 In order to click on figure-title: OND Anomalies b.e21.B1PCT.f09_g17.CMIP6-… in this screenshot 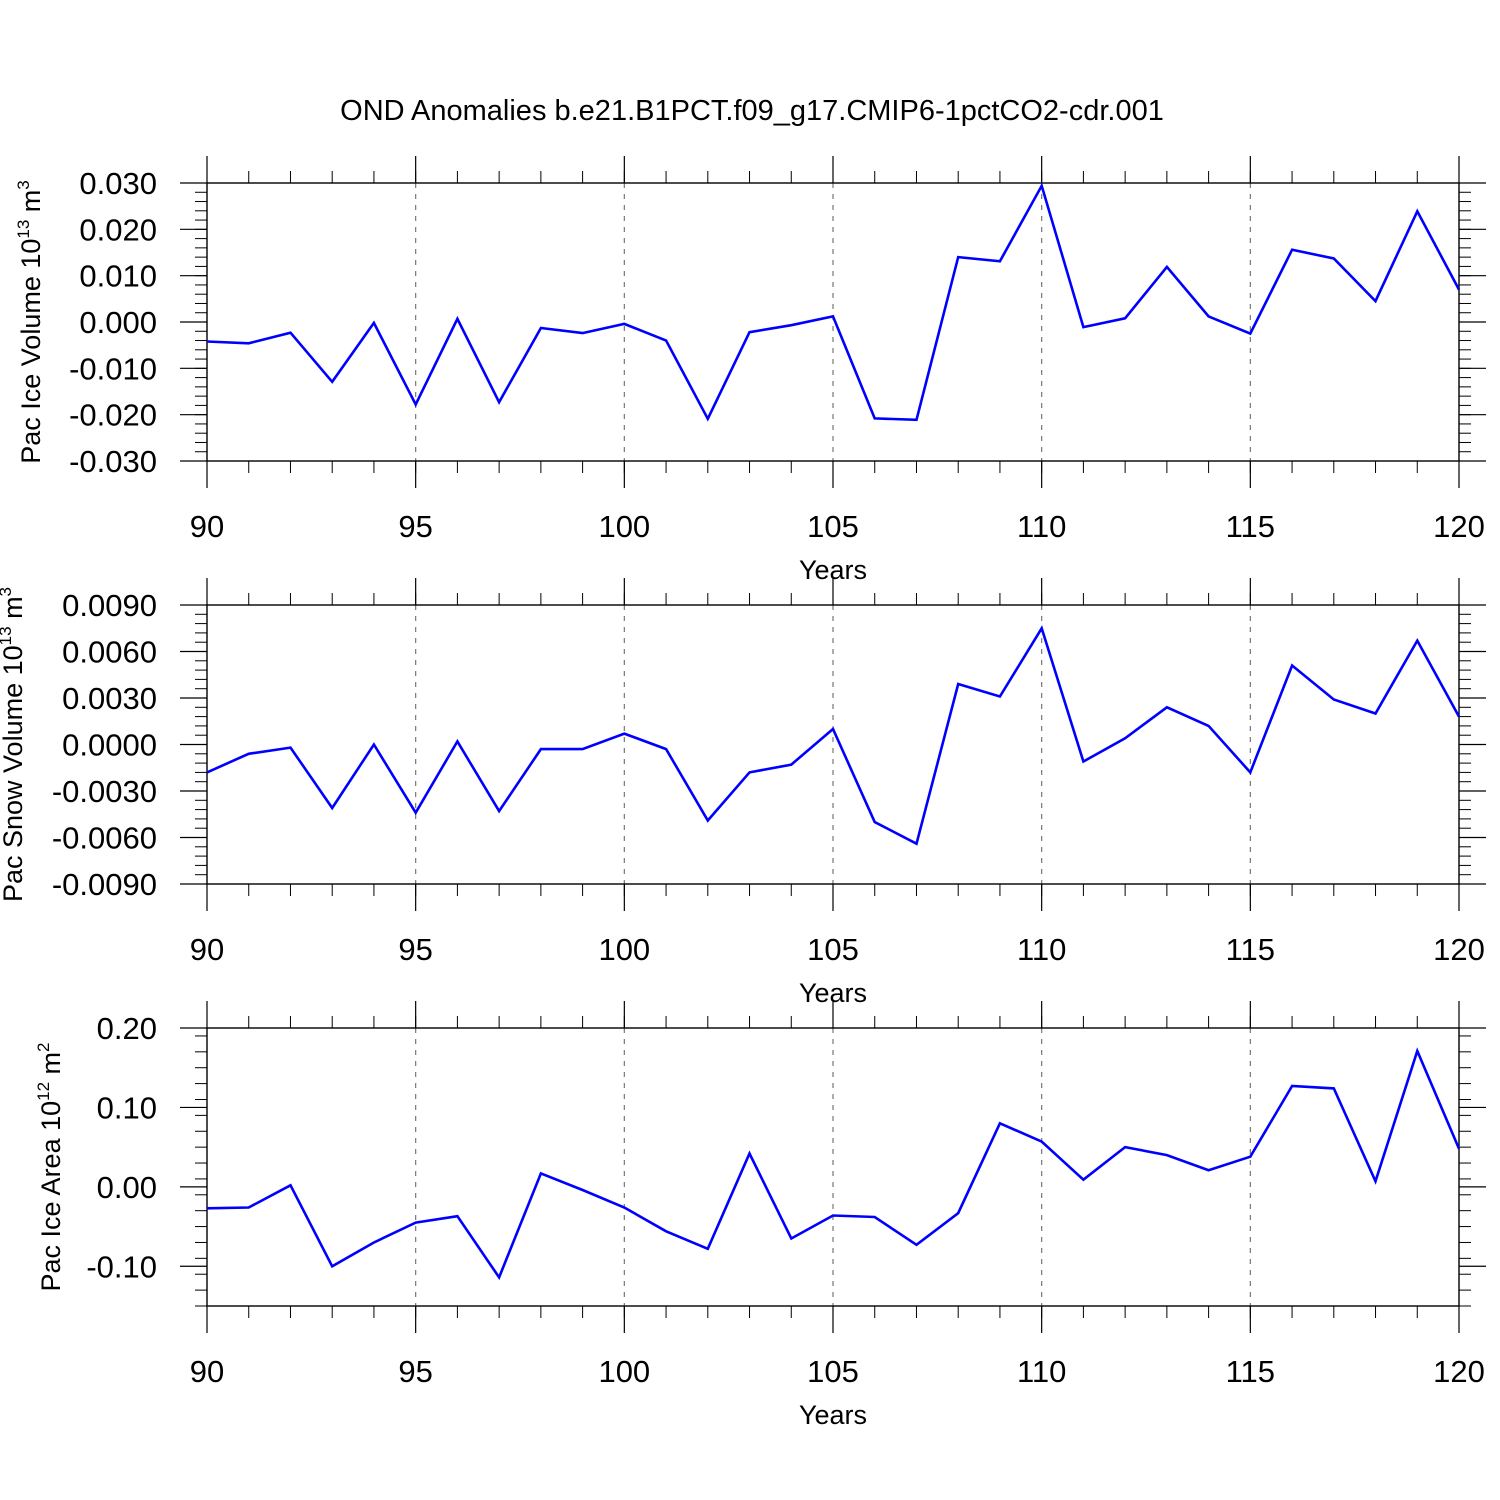, I will do `click(752, 111)`.